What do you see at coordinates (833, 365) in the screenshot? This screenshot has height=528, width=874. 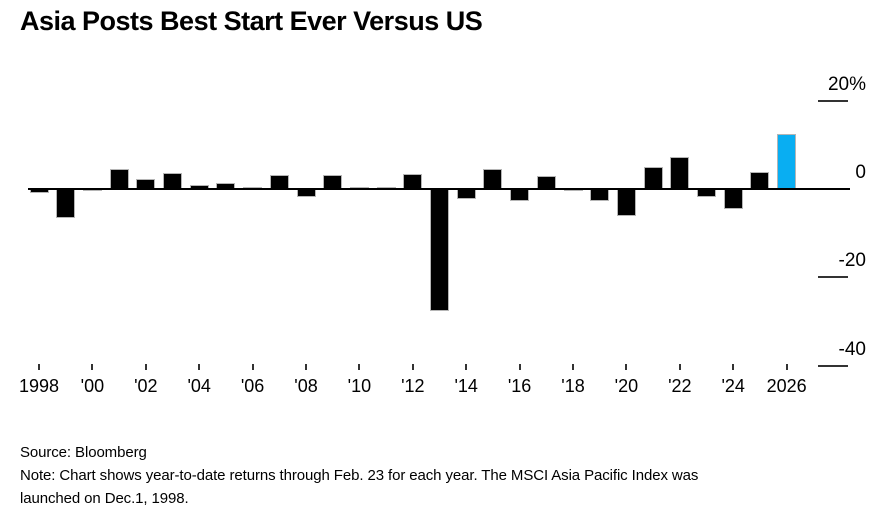 I see `y-axis-tick--40` at bounding box center [833, 365].